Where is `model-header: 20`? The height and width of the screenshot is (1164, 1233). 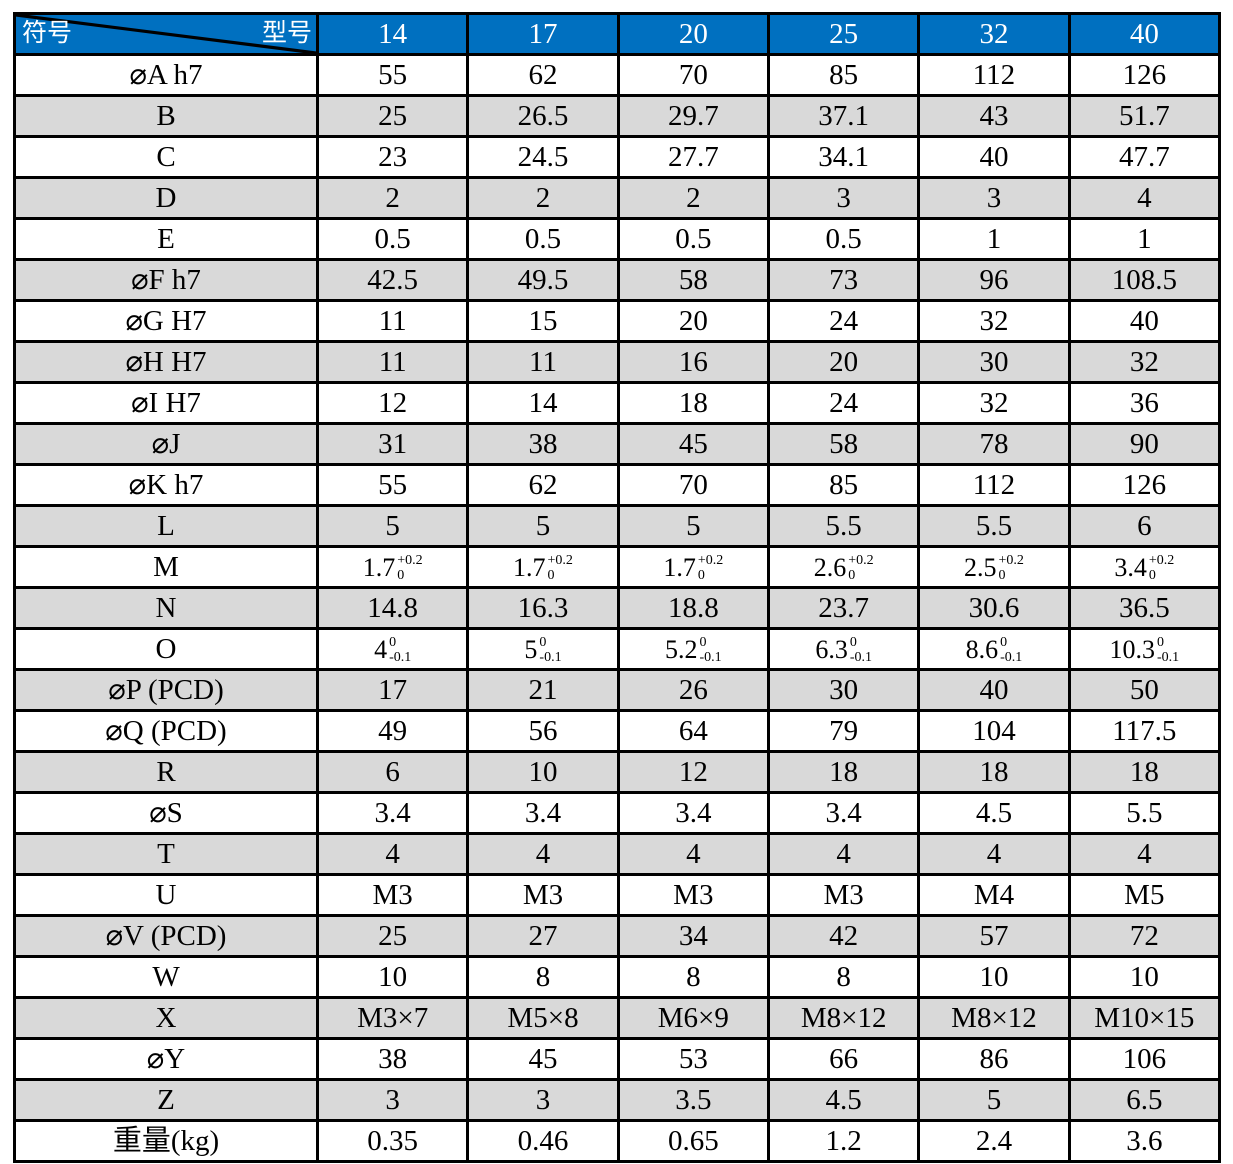 model-header: 20 is located at coordinates (693, 34).